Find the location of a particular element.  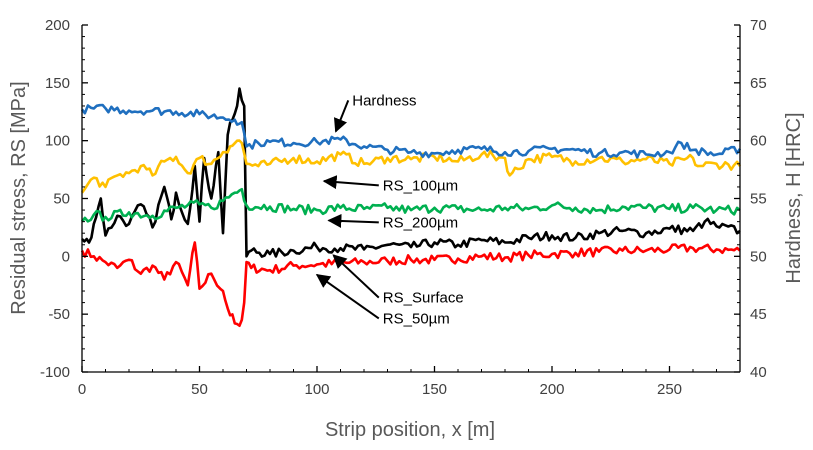

y-tick-label: 100 is located at coordinates (57, 141).